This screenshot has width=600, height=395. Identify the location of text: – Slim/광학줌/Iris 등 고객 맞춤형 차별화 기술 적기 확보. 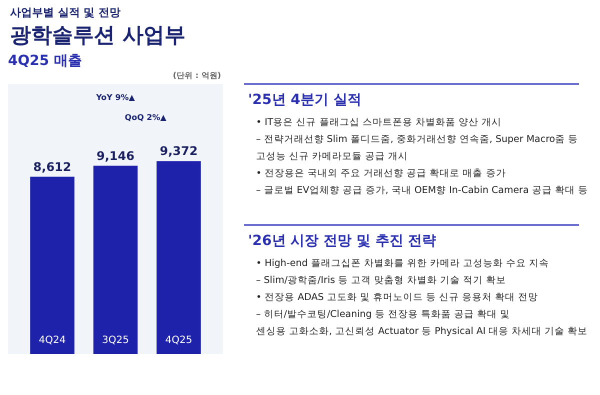
(381, 280).